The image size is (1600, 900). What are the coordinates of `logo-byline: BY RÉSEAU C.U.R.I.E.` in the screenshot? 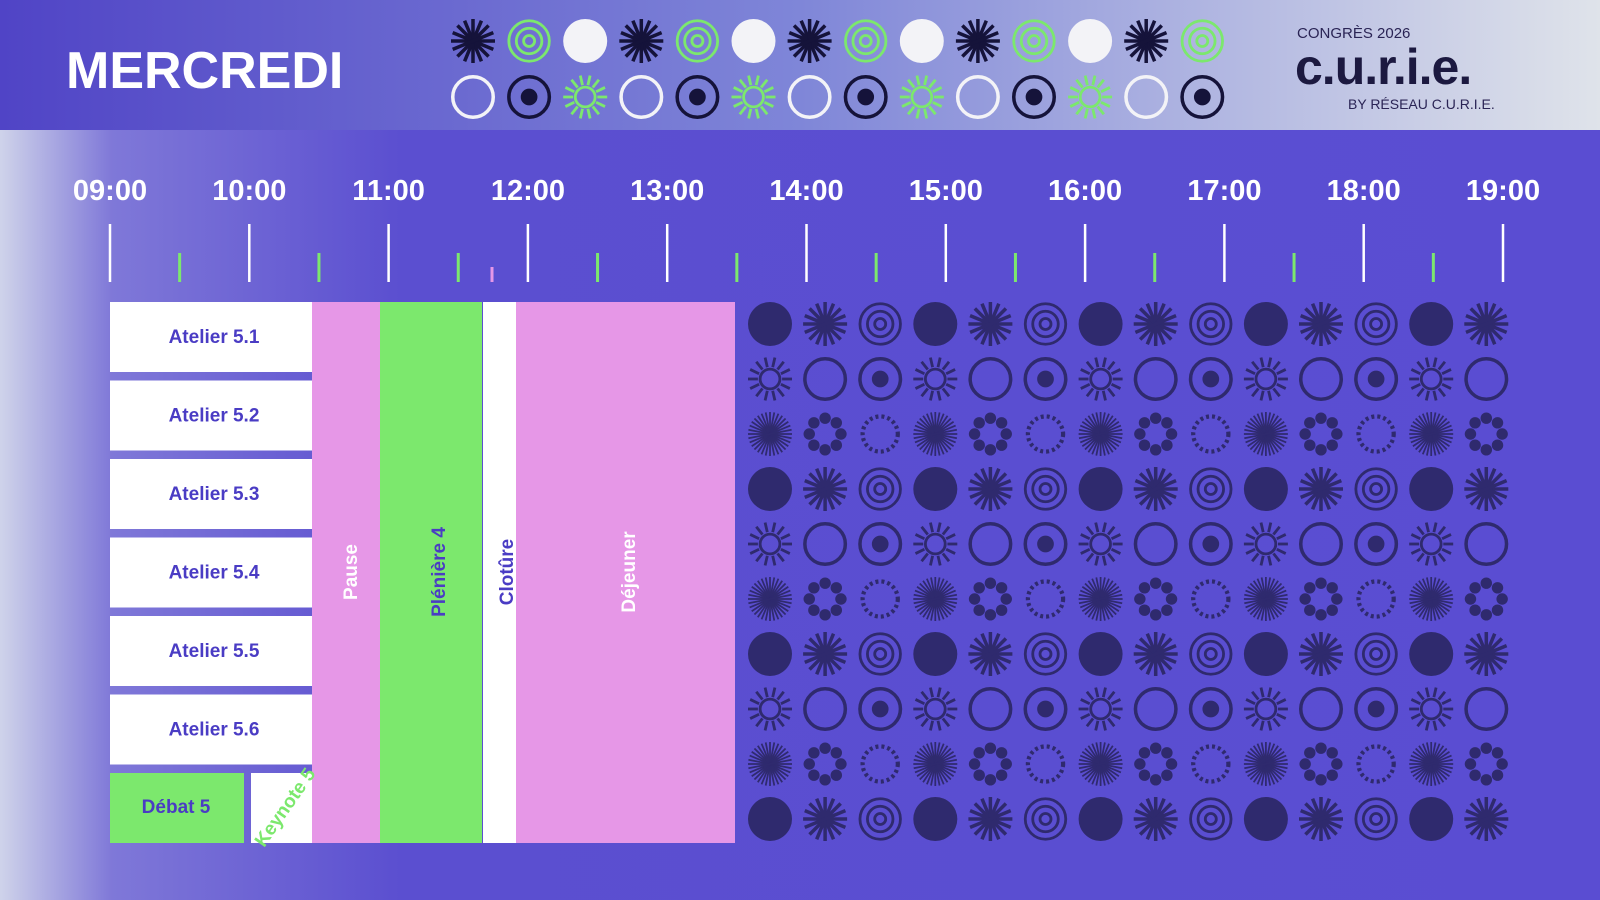 It's located at (1421, 104).